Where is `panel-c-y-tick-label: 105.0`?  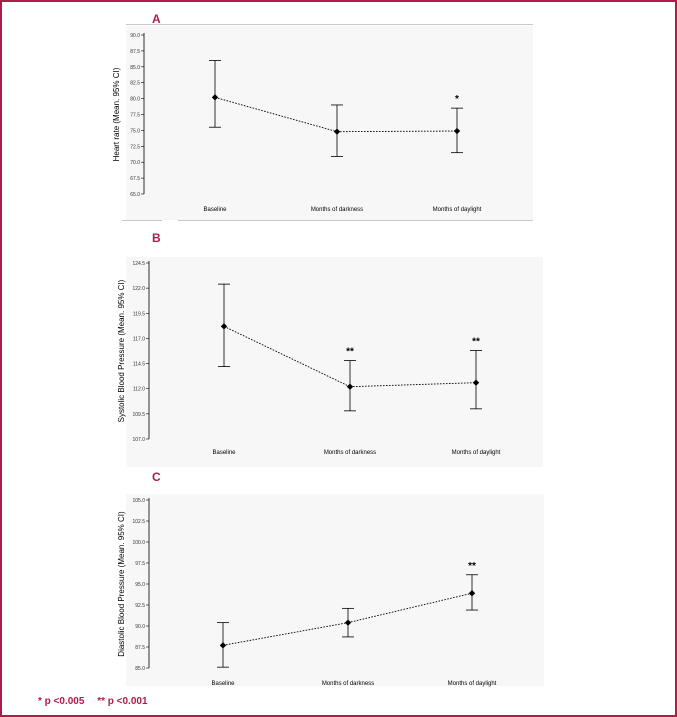
panel-c-y-tick-label: 105.0 is located at coordinates (138, 501).